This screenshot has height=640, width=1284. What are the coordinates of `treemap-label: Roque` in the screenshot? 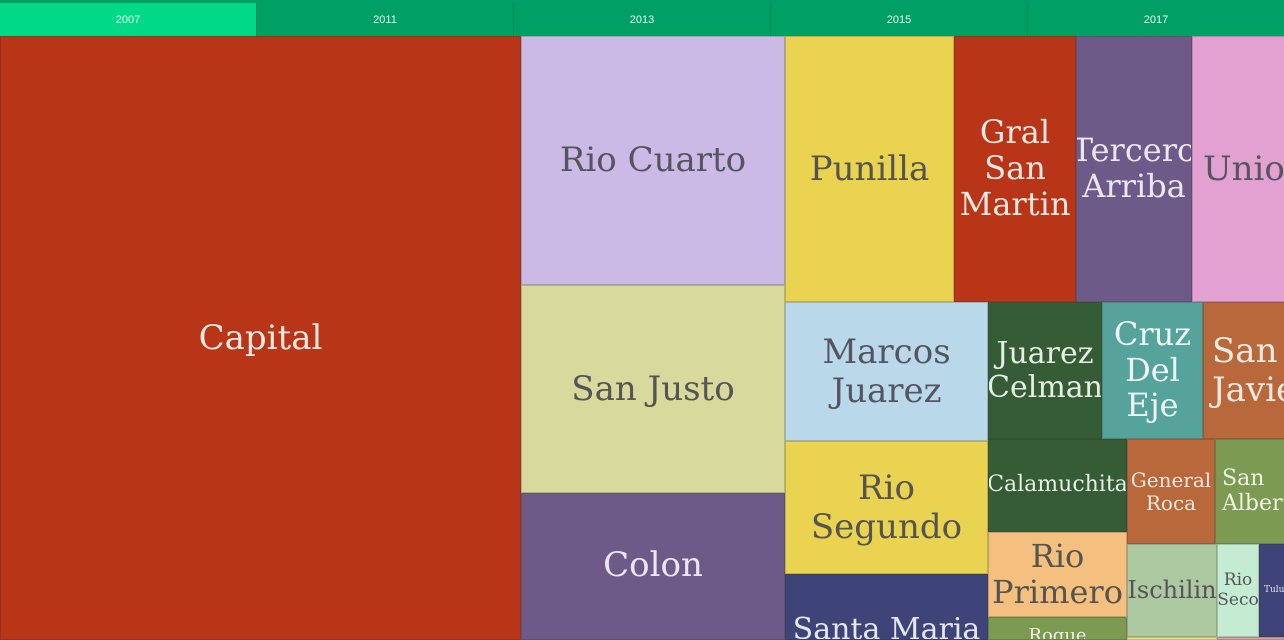 It's located at (1057, 632).